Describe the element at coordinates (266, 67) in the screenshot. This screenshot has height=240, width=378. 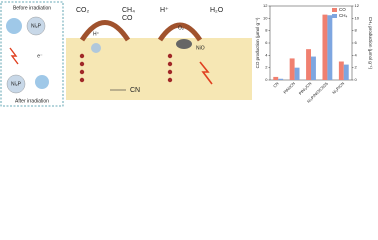
I see `y-tick-label: 2` at that location.